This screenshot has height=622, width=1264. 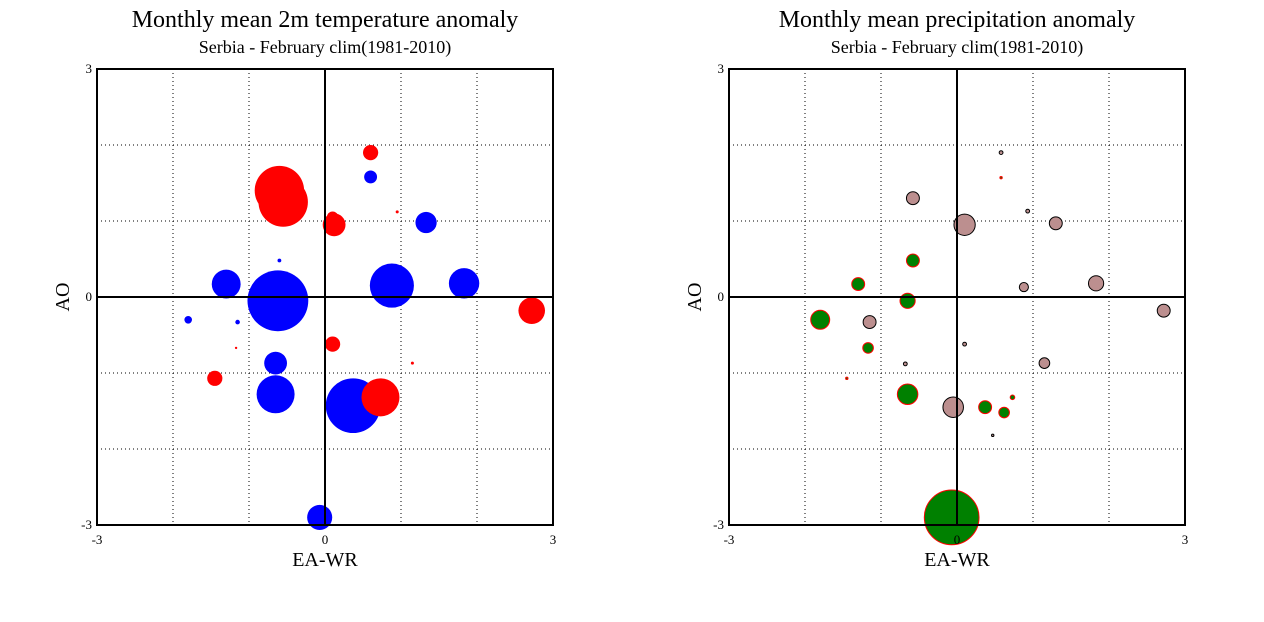 I want to click on chart-title: Monthly mean precipitation anomaly, so click(x=957, y=20).